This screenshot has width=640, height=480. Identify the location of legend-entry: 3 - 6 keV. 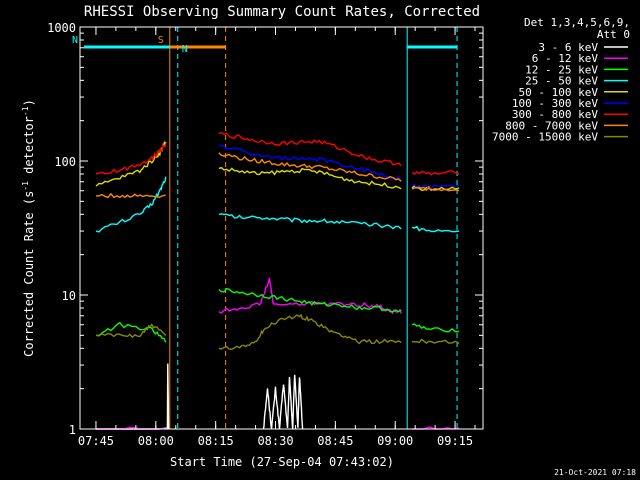
(568, 47).